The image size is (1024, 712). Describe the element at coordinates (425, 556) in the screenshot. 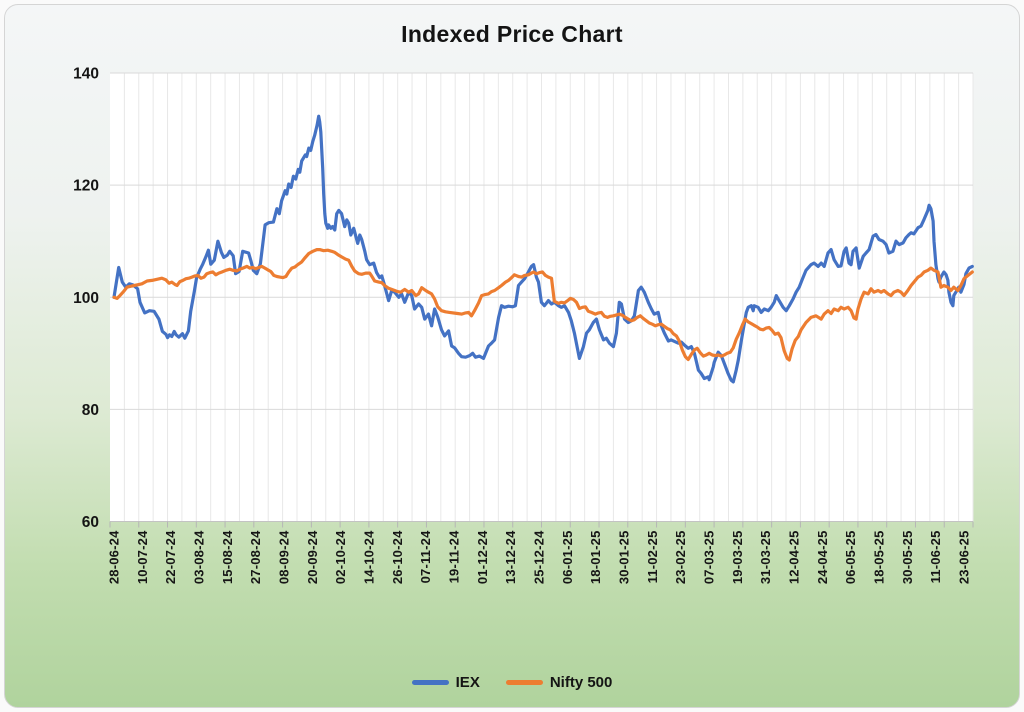

I see `svg-text: 07-11-24` at that location.